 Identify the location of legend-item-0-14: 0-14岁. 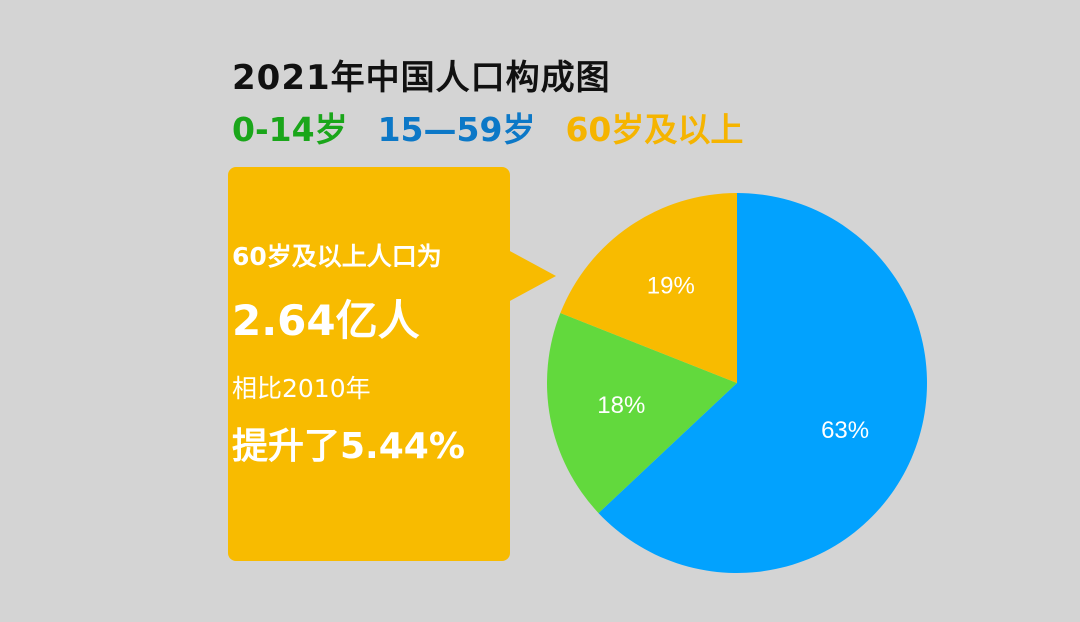
(290, 129).